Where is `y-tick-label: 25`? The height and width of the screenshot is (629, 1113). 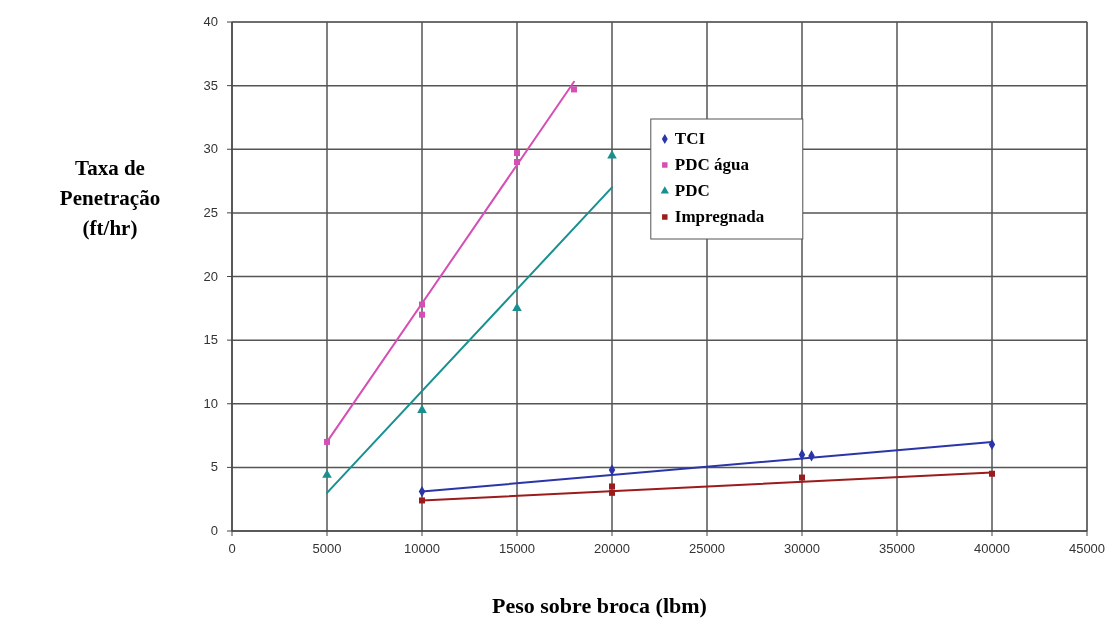 y-tick-label: 25 is located at coordinates (210, 212).